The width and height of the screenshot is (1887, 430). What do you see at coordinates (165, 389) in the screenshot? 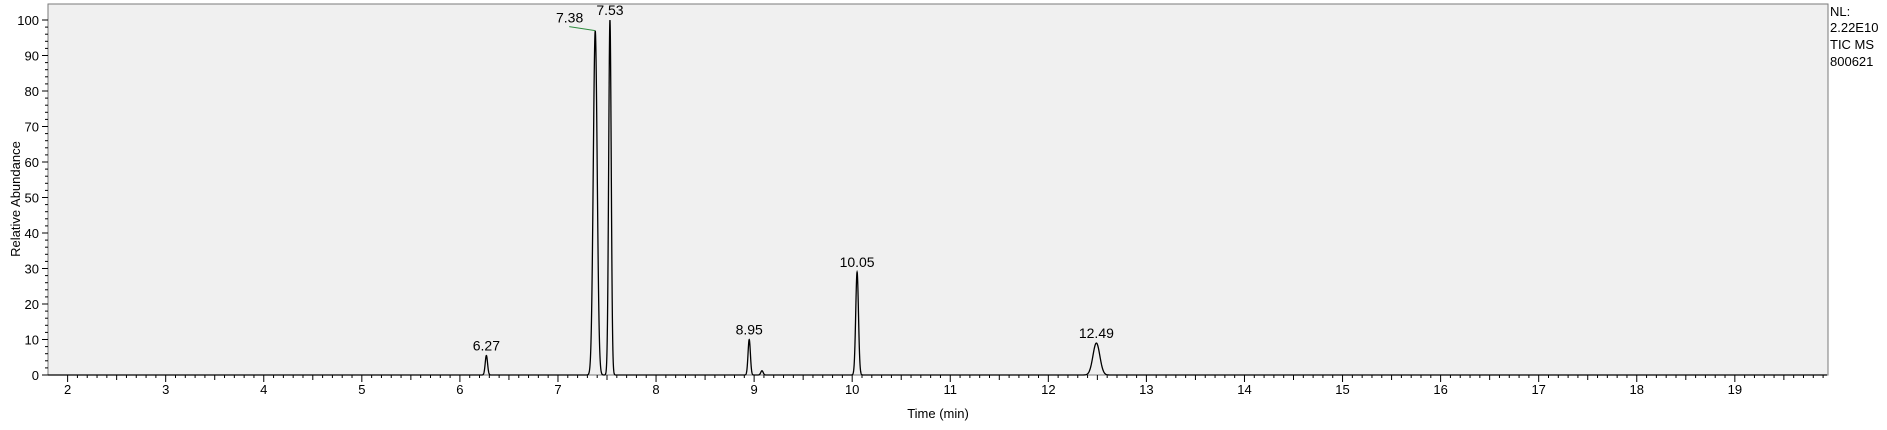
I see `x-tick-label: 3` at bounding box center [165, 389].